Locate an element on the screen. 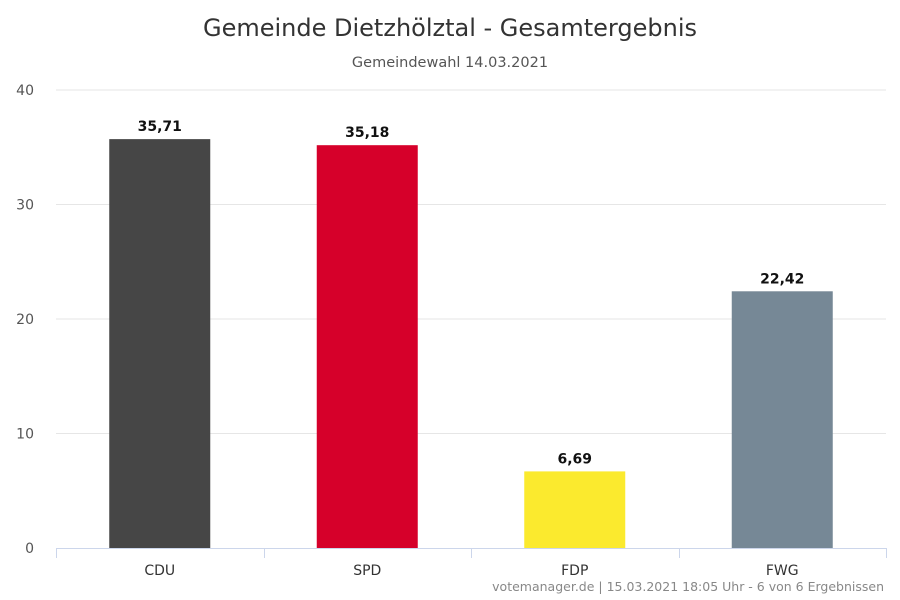  x-tick-label-fwg: FWG is located at coordinates (782, 571).